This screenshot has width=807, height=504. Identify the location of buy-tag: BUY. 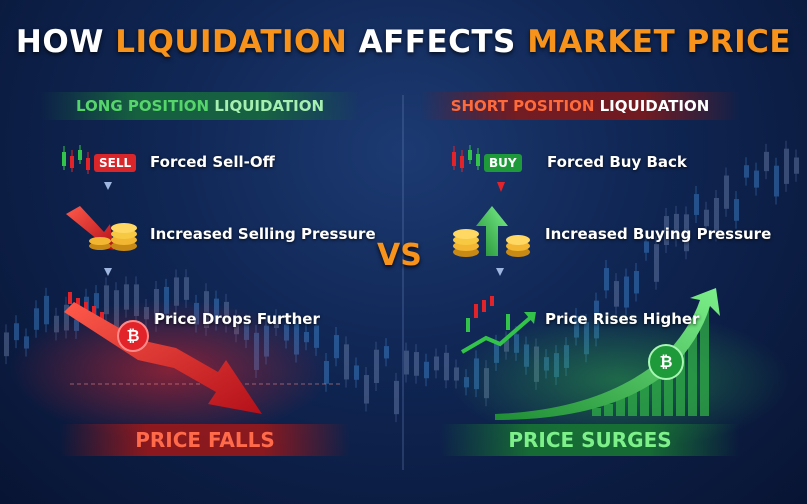
(503, 163).